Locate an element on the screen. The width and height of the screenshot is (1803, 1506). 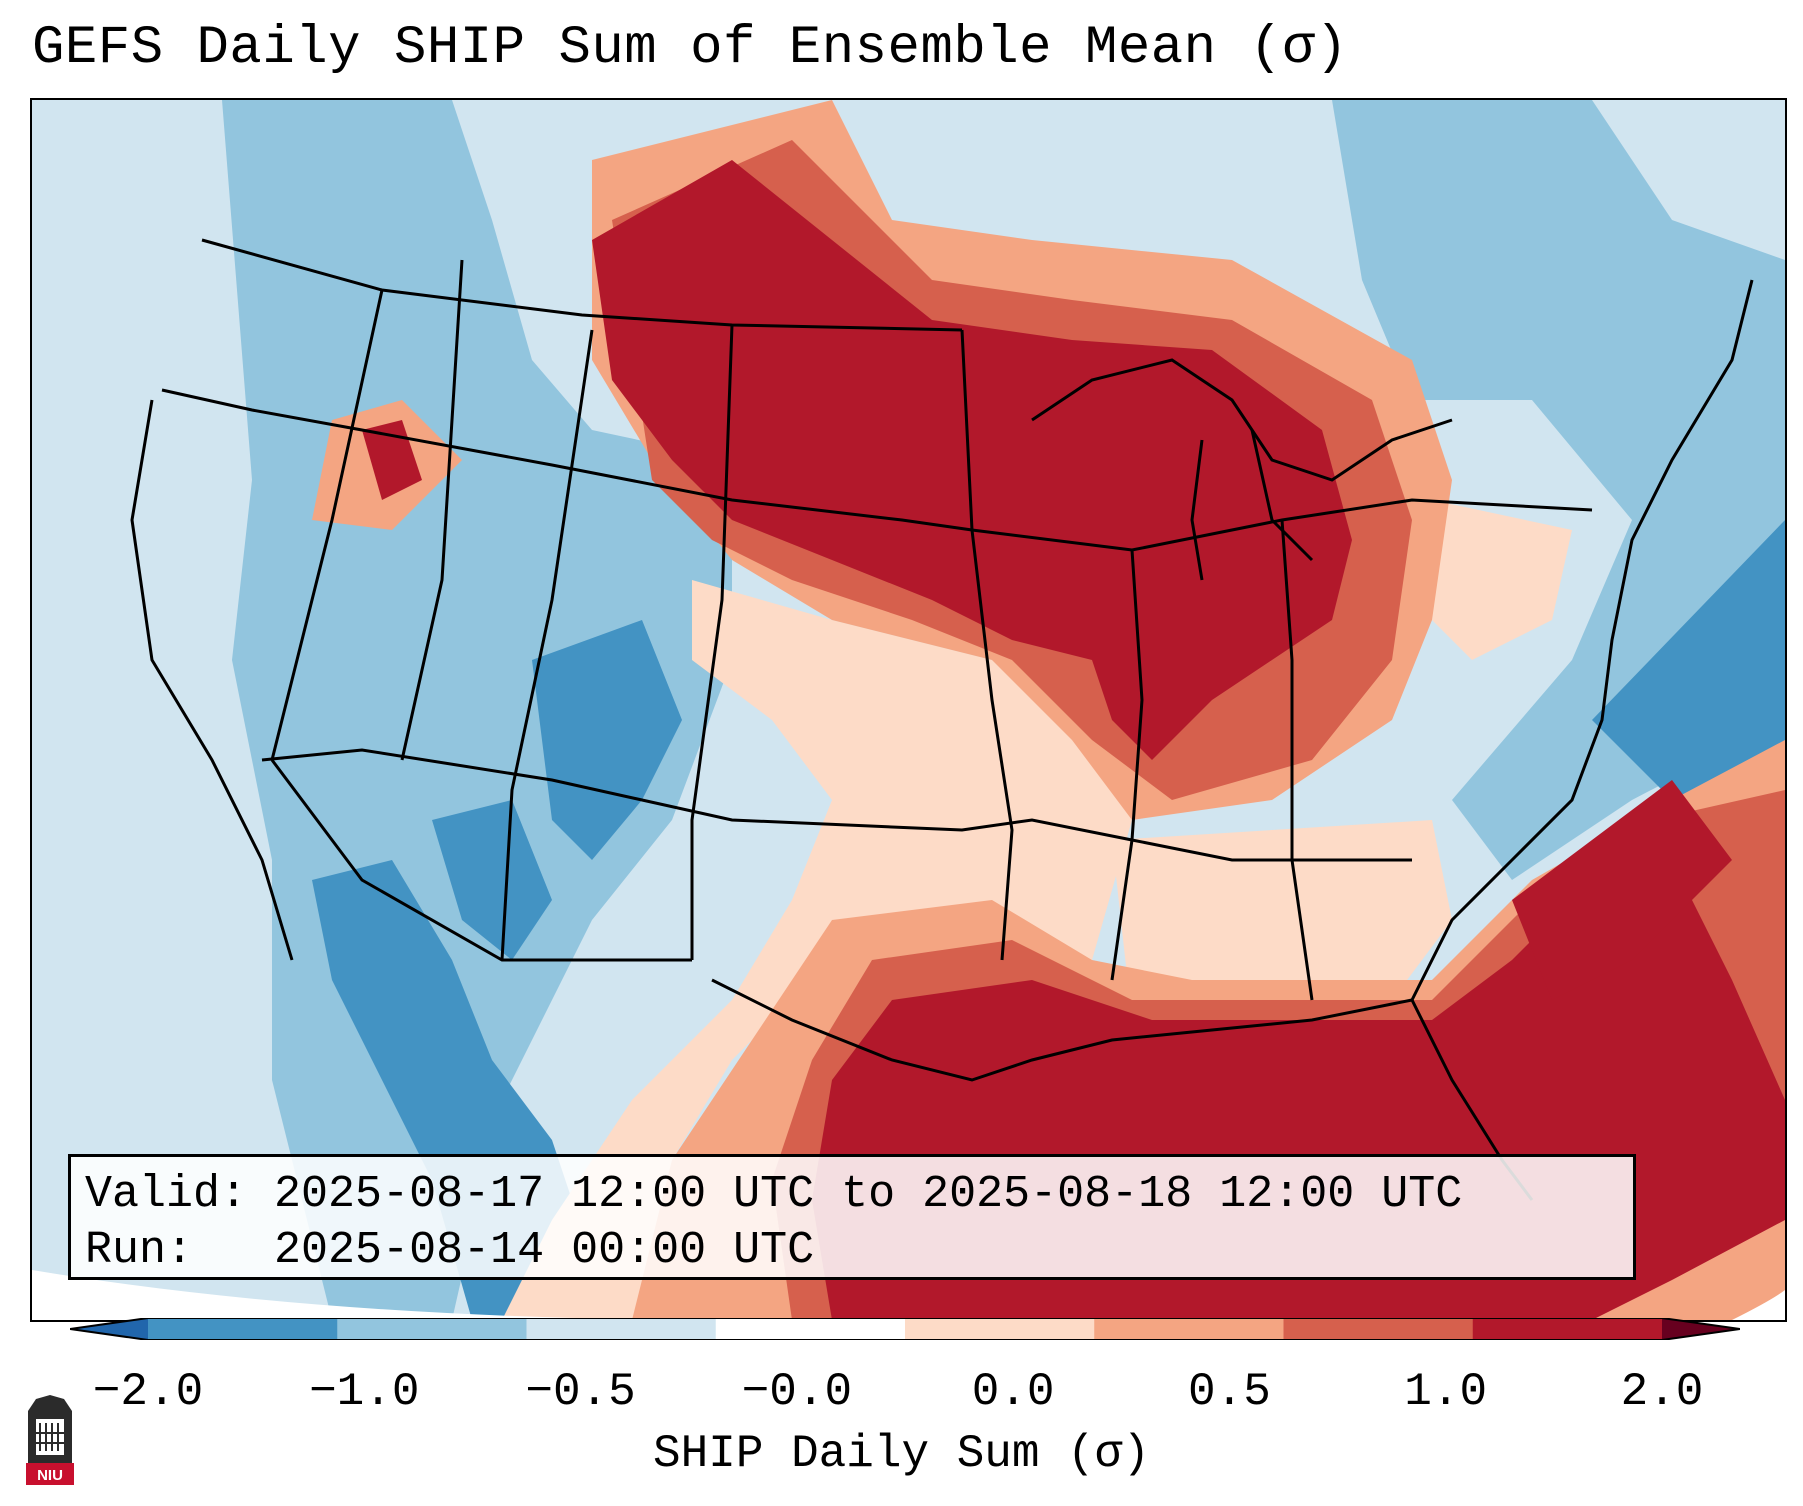
colorbar-tick-label: 1.0 is located at coordinates (1446, 1392).